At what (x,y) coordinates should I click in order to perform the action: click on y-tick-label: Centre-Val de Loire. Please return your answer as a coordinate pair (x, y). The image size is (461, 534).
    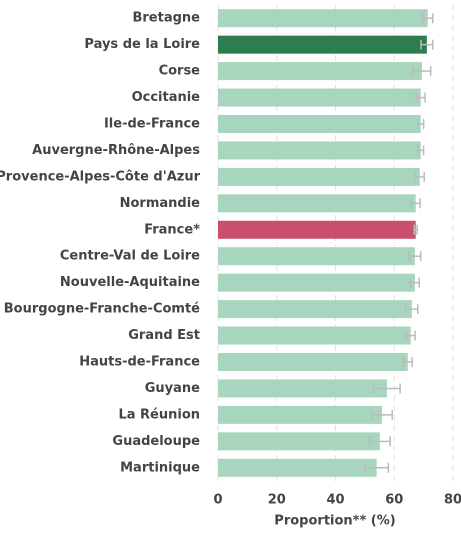
    Looking at the image, I should click on (130, 256).